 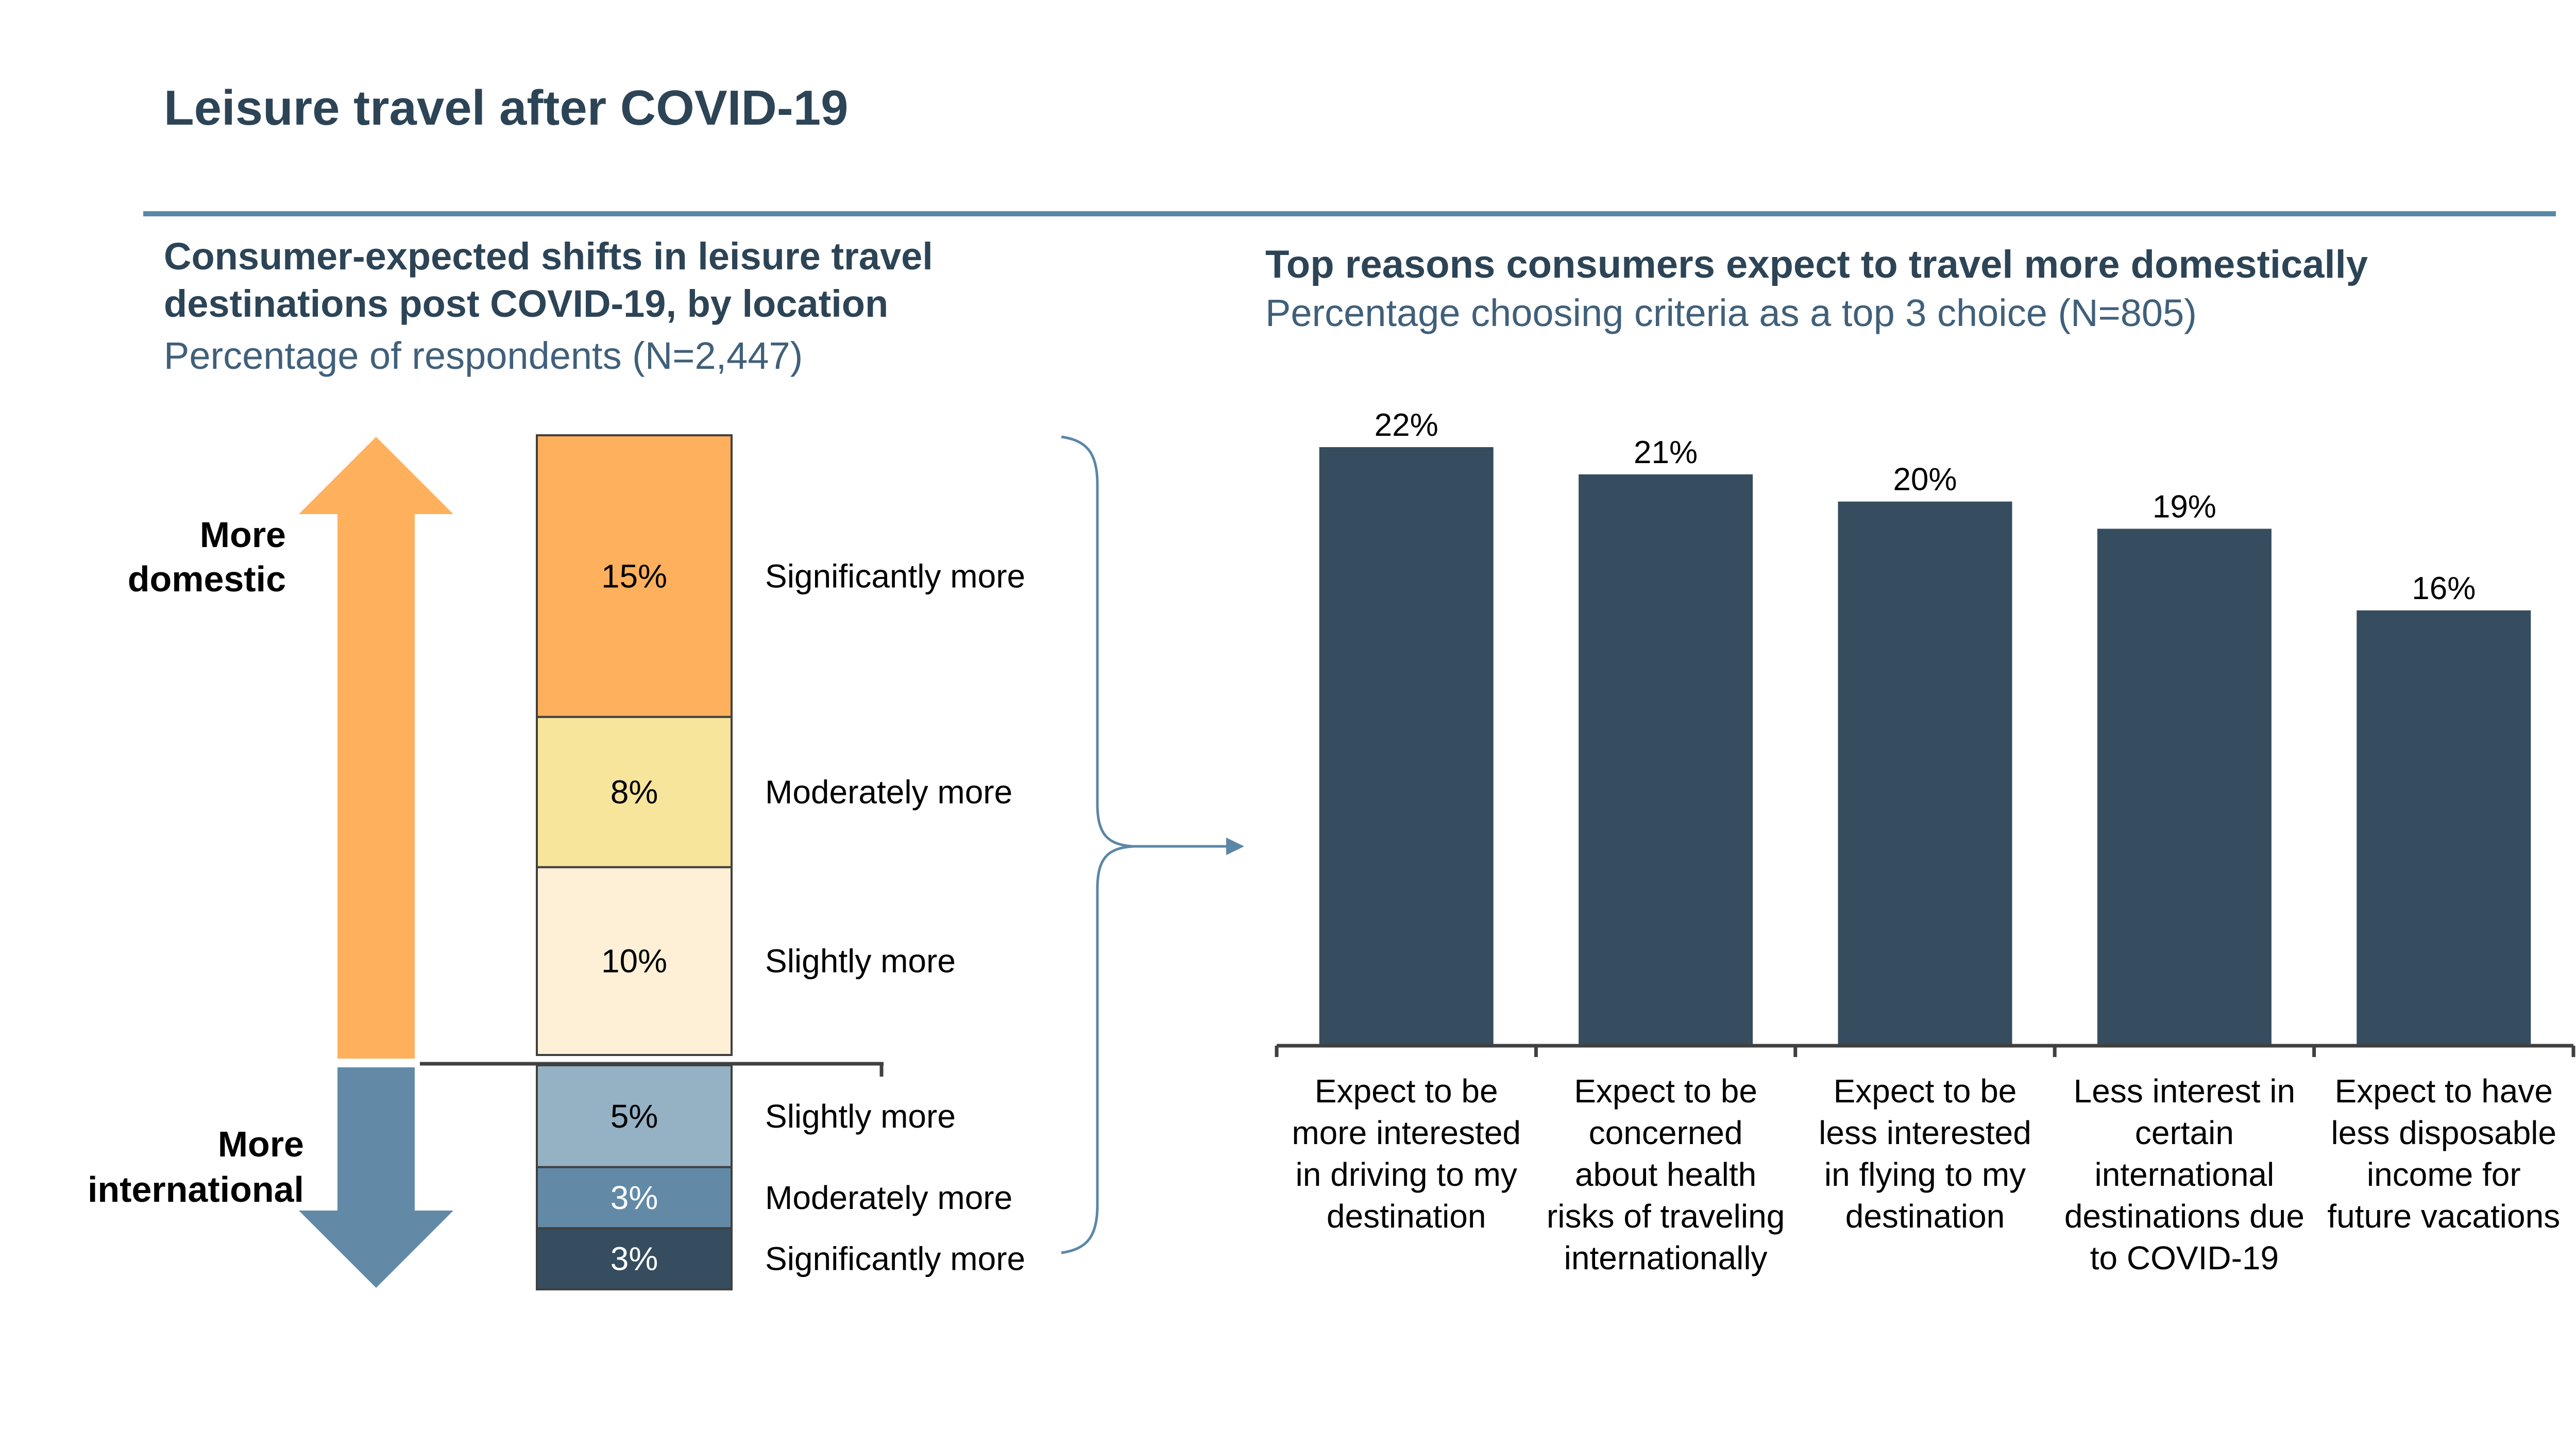 What do you see at coordinates (1406, 1216) in the screenshot?
I see `category-label-0-line-3: destination` at bounding box center [1406, 1216].